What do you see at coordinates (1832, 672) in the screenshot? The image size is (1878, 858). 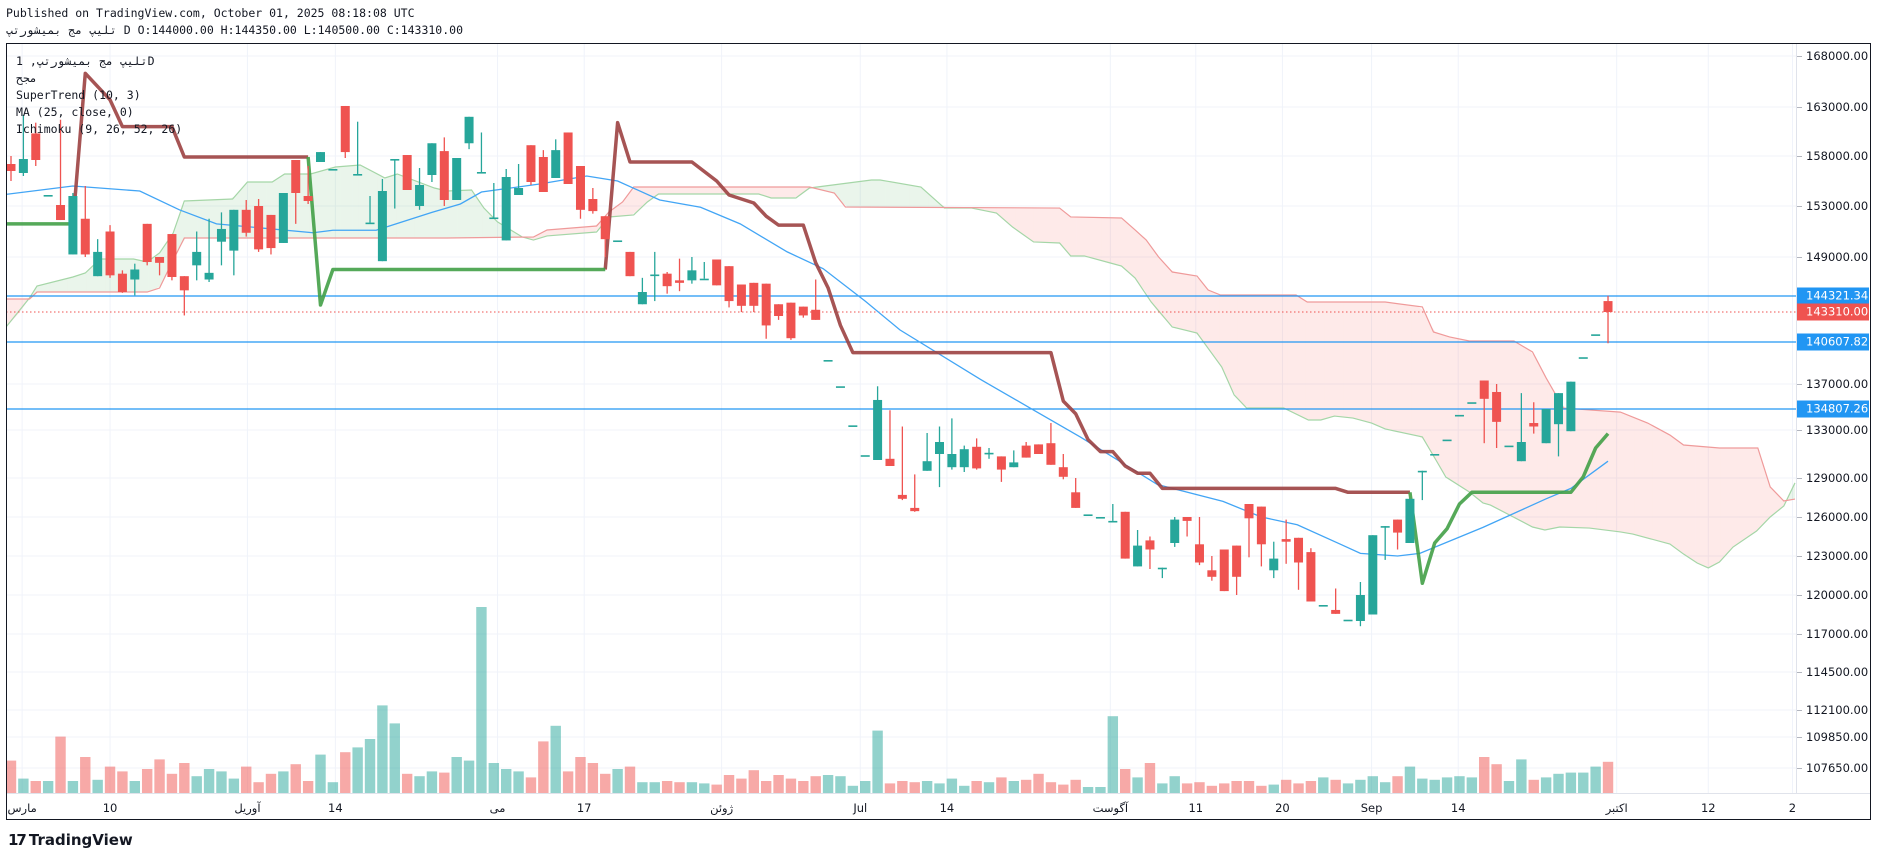 I see `price-tick-label: 114500.00` at bounding box center [1832, 672].